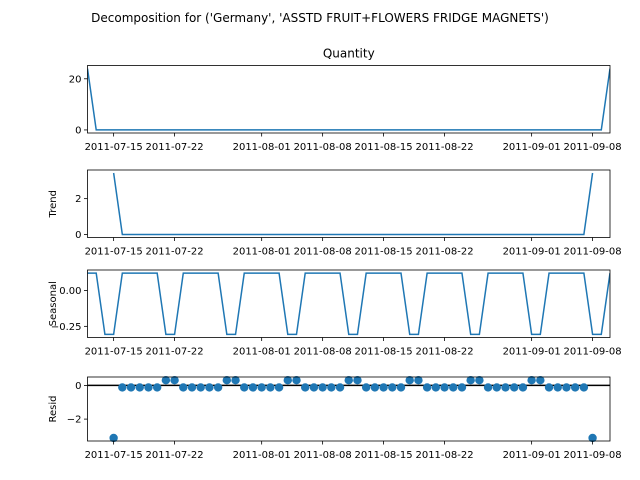  What do you see at coordinates (78, 199) in the screenshot?
I see `y-tick-label: 2` at bounding box center [78, 199].